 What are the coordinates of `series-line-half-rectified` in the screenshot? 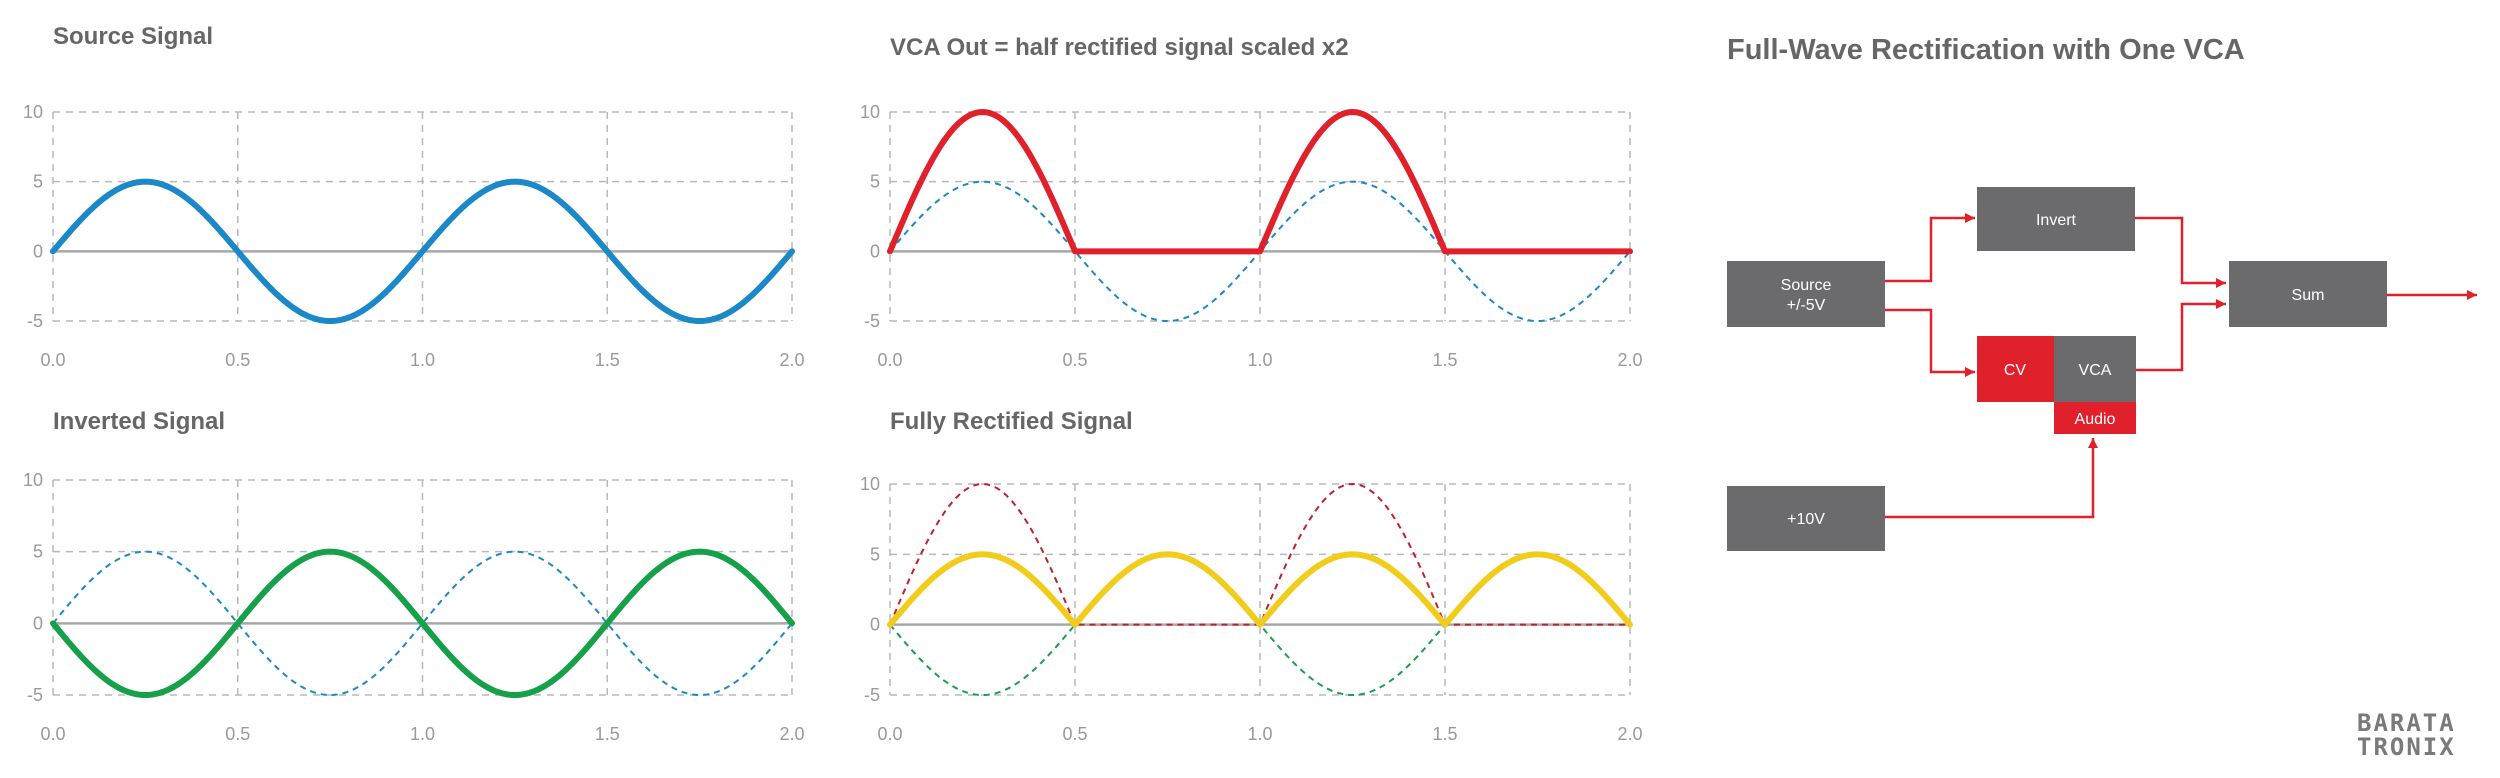 It's located at (1260, 182).